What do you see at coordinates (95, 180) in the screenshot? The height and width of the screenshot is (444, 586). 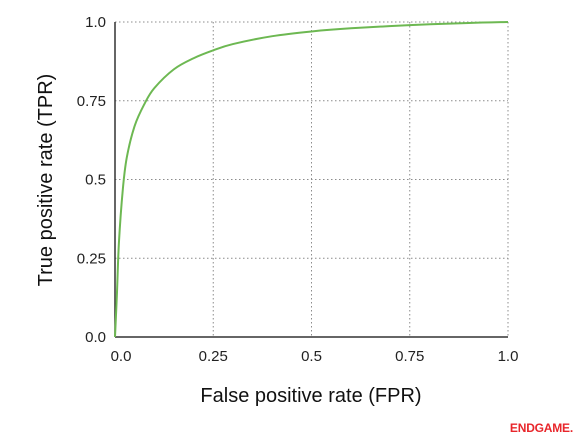 I see `y-tick-label: 0.5` at bounding box center [95, 180].